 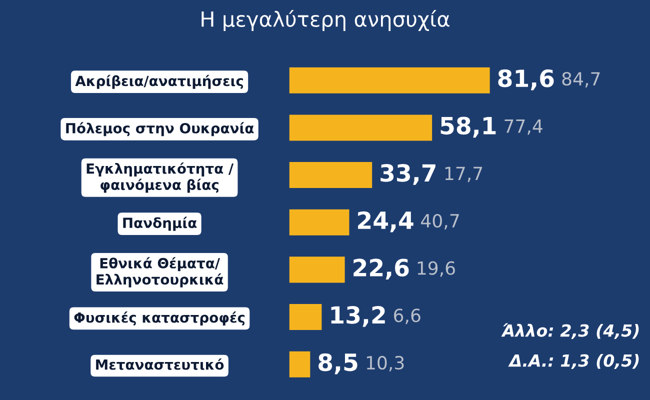 What do you see at coordinates (526, 79) in the screenshot?
I see `data-label: 81,6` at bounding box center [526, 79].